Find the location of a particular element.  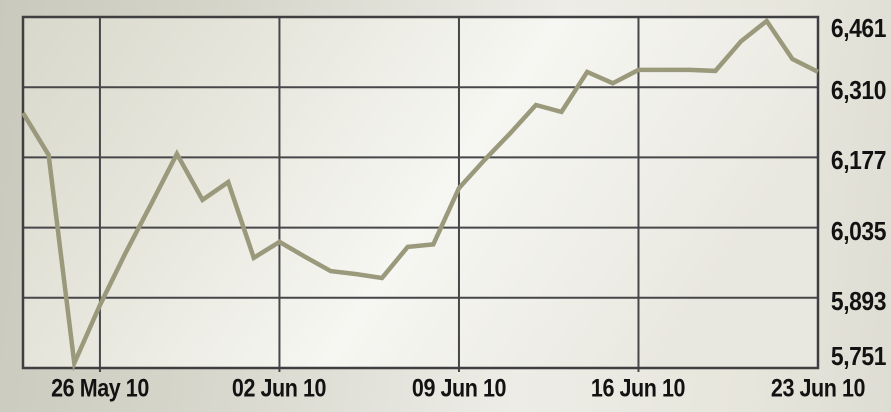

x-axis-label: 02 Jun 10 is located at coordinates (279, 388).